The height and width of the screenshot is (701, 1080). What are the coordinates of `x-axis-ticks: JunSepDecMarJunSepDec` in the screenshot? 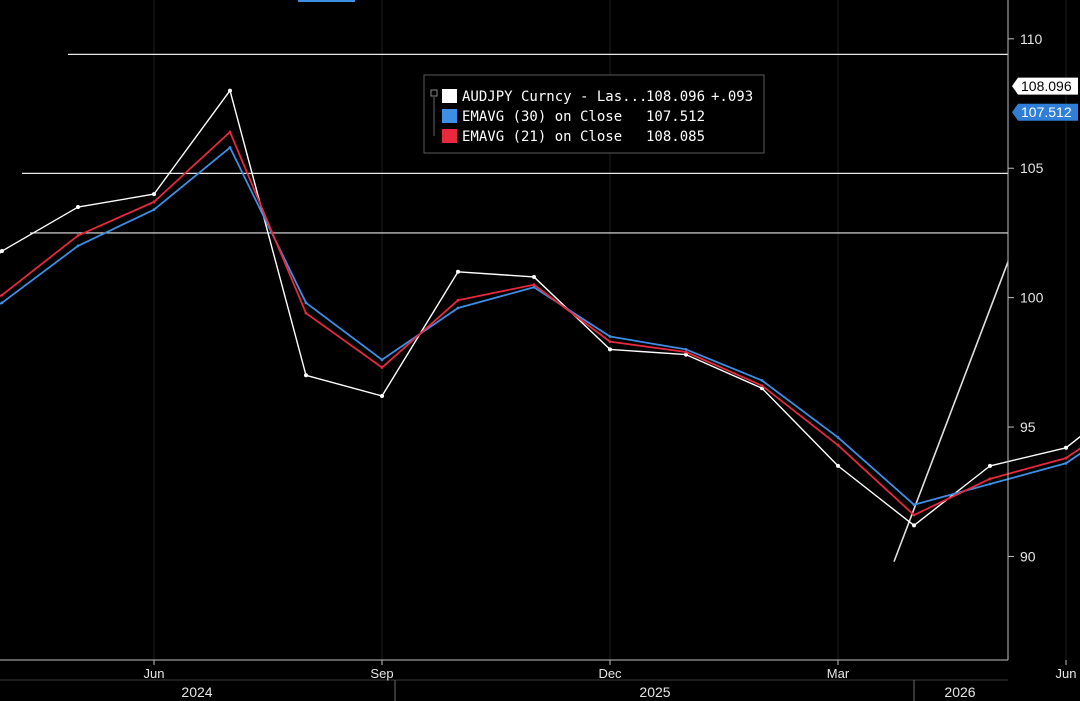 It's located at (610, 670).